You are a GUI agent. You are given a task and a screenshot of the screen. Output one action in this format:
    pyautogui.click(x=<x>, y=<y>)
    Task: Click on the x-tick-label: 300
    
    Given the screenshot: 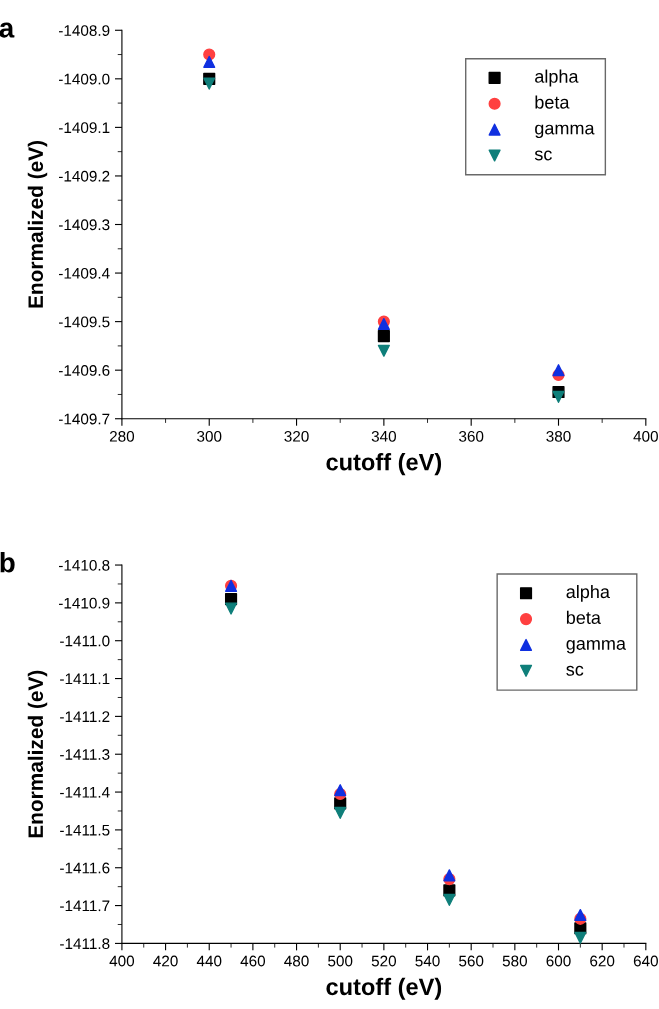 What is the action you would take?
    pyautogui.click(x=209, y=436)
    